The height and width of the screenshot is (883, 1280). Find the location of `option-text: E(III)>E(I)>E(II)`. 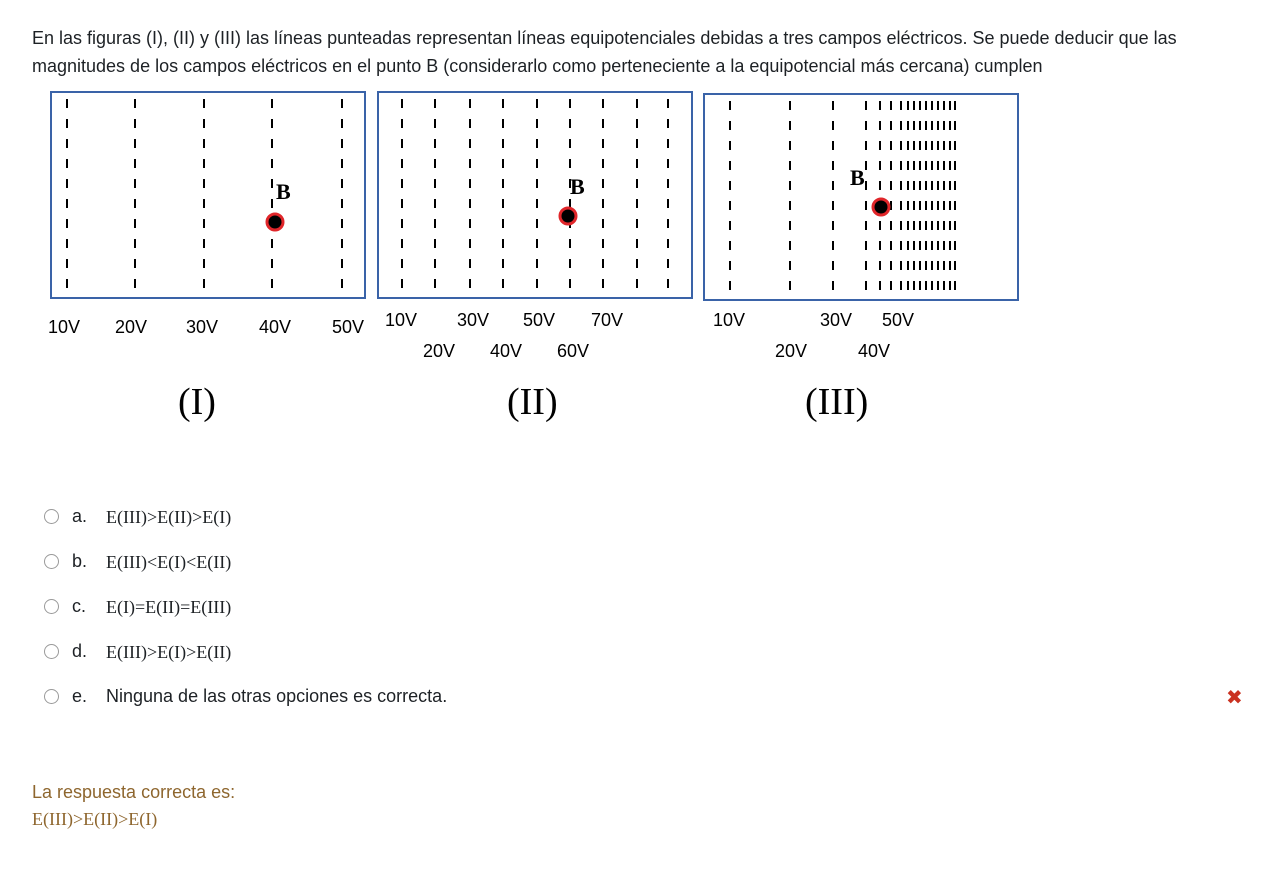

option-text: E(III)>E(I)>E(II) is located at coordinates (169, 652).